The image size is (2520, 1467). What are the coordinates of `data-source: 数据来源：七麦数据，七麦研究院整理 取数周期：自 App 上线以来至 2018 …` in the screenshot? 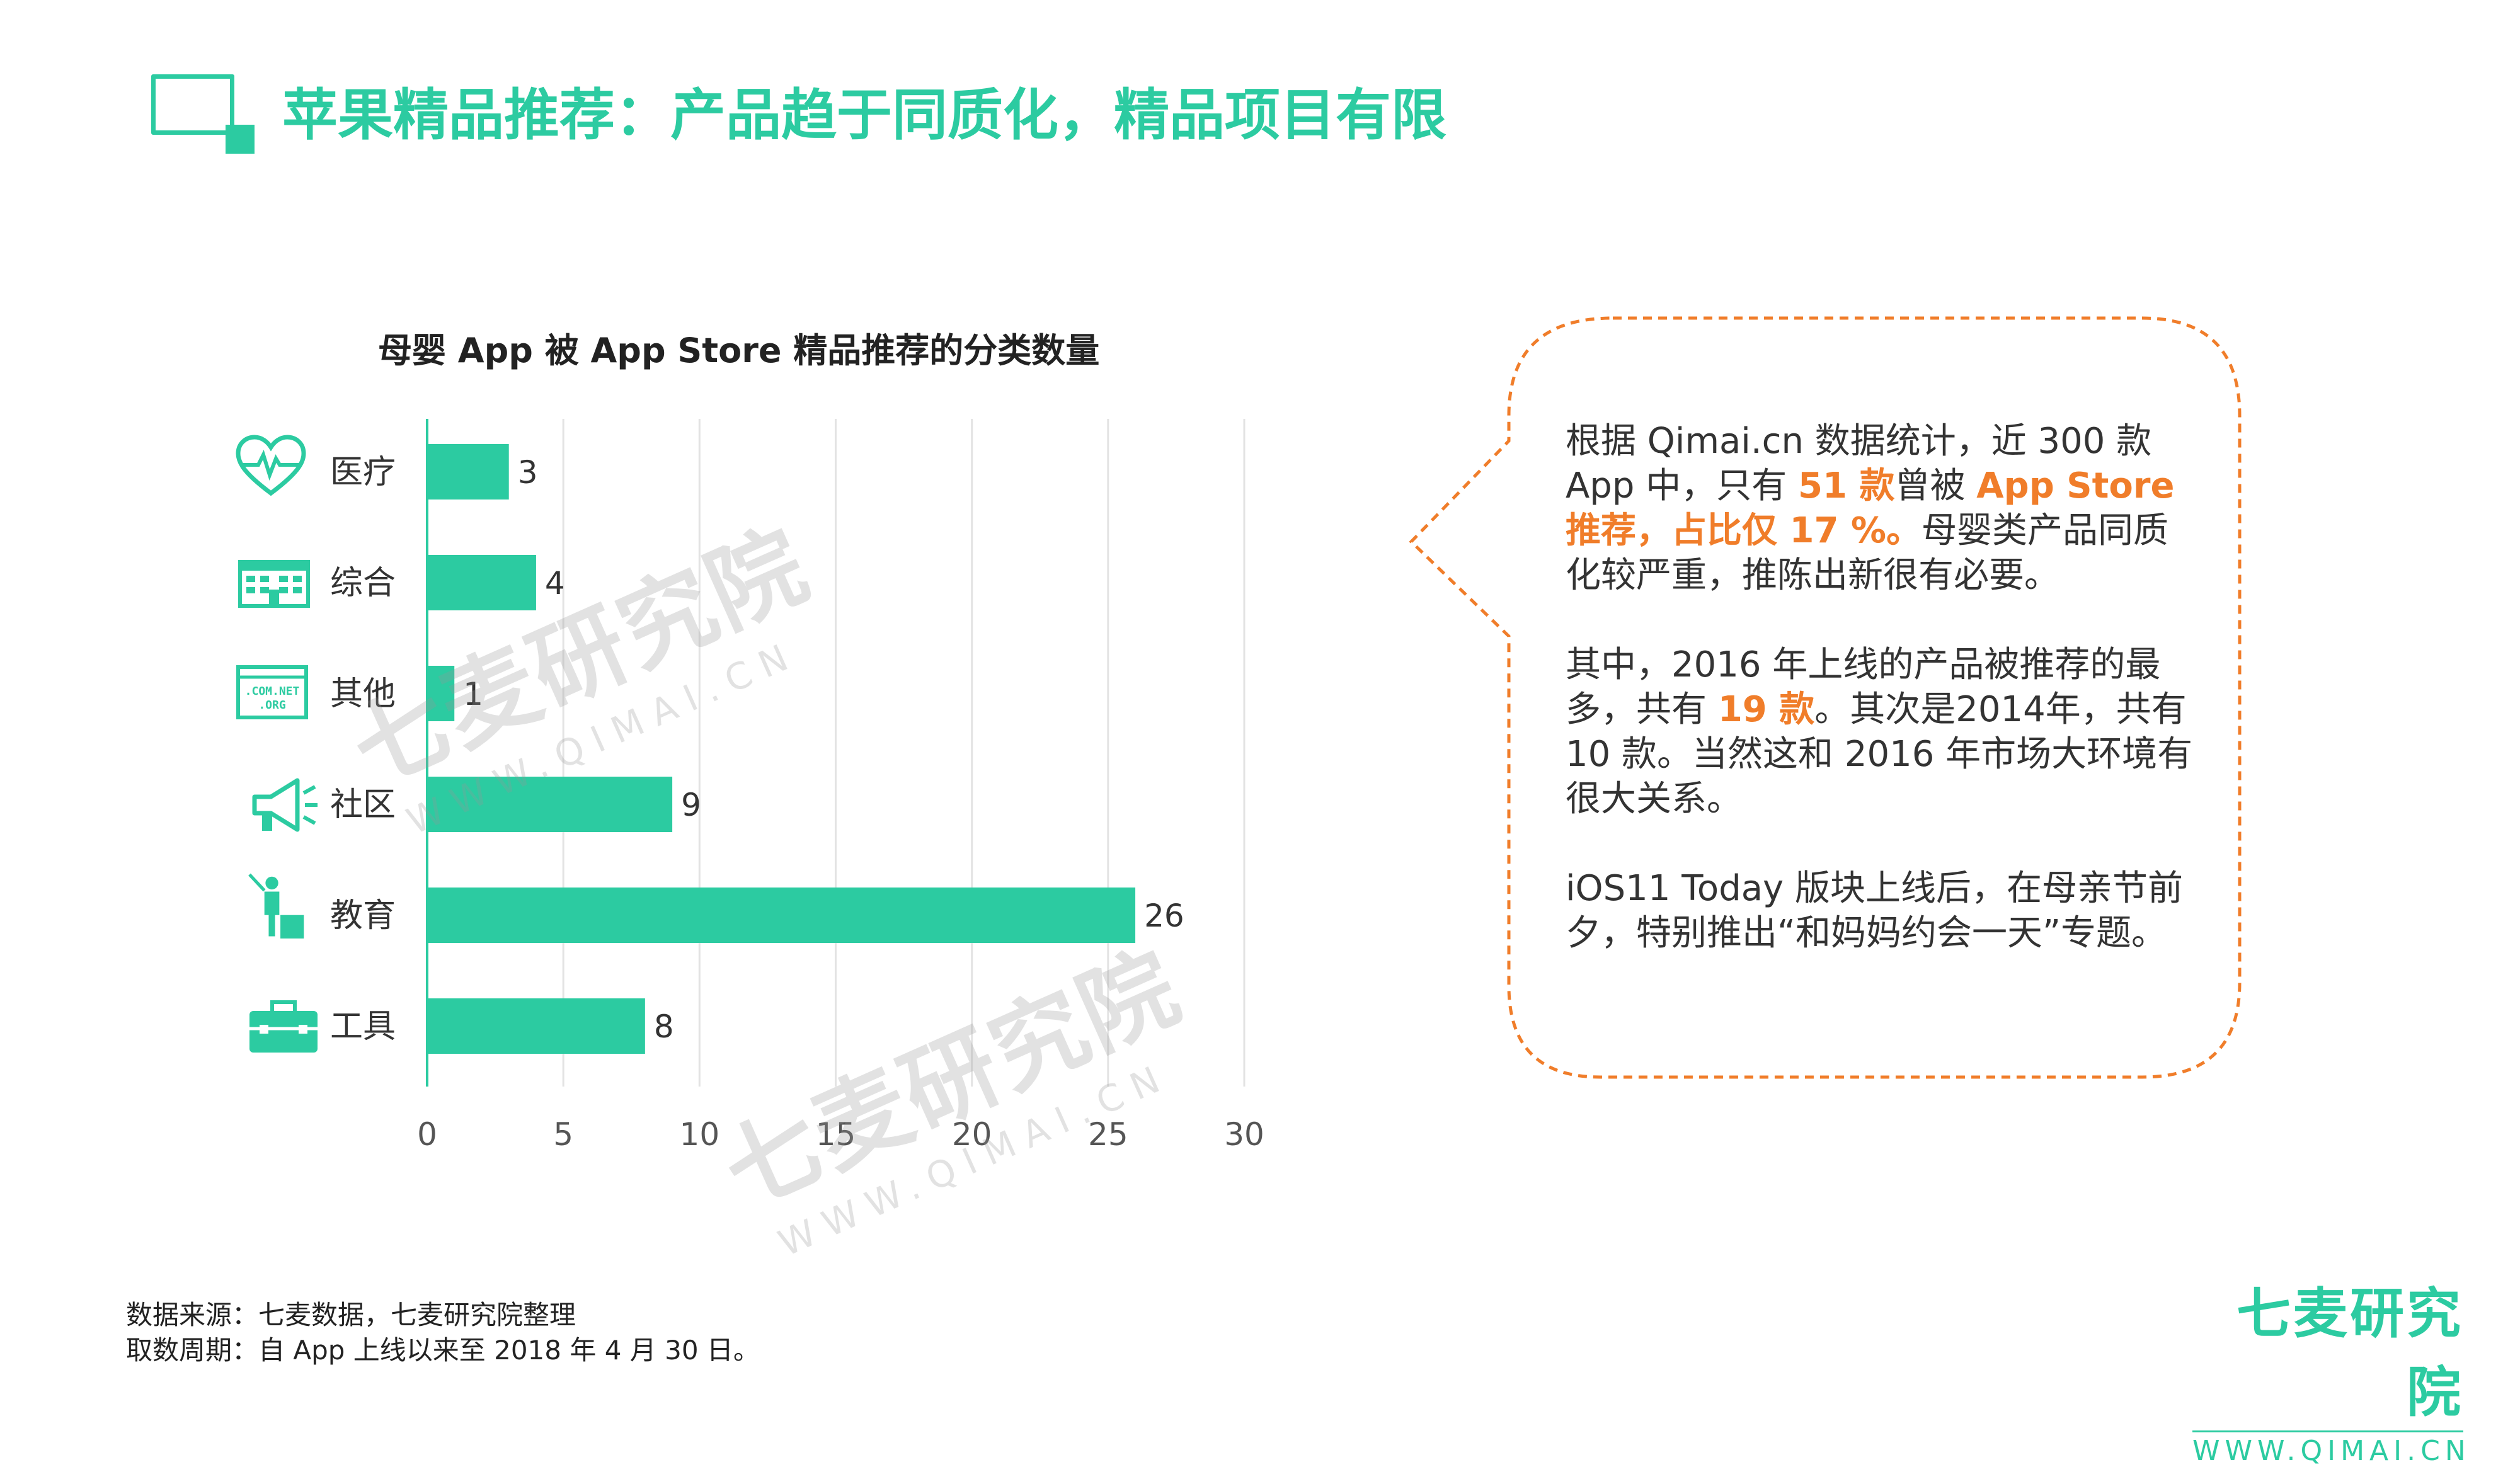 It's located at (443, 1333).